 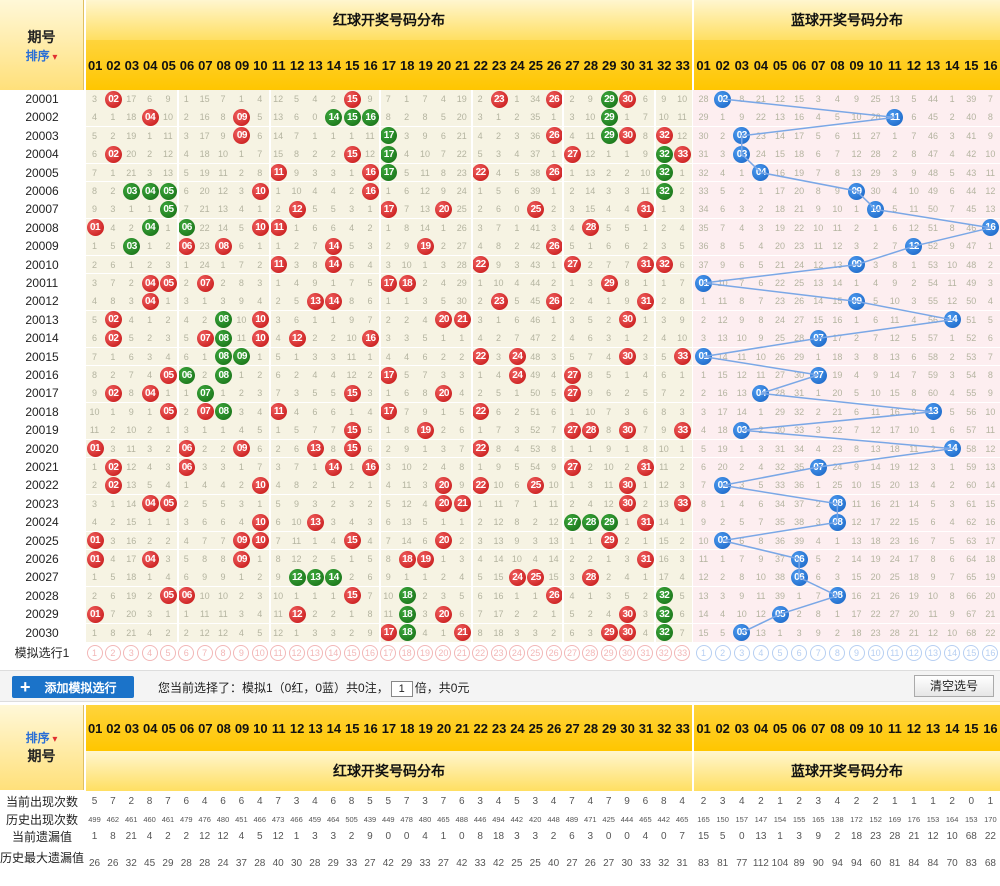 What do you see at coordinates (779, 338) in the screenshot?
I see `blue-miss-value: 25` at bounding box center [779, 338].